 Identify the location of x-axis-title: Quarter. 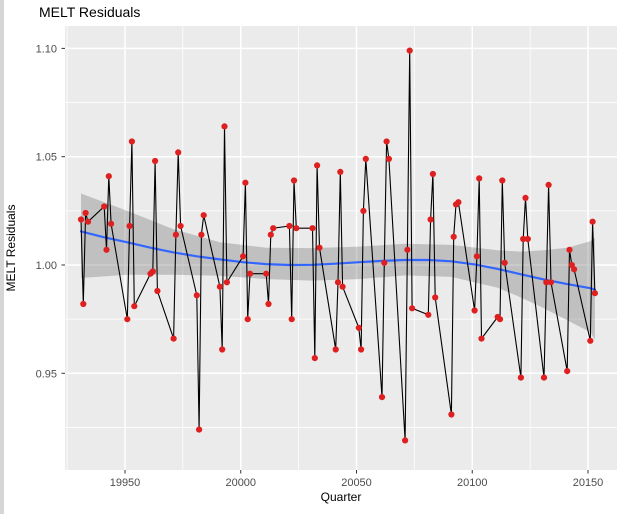
(341, 497).